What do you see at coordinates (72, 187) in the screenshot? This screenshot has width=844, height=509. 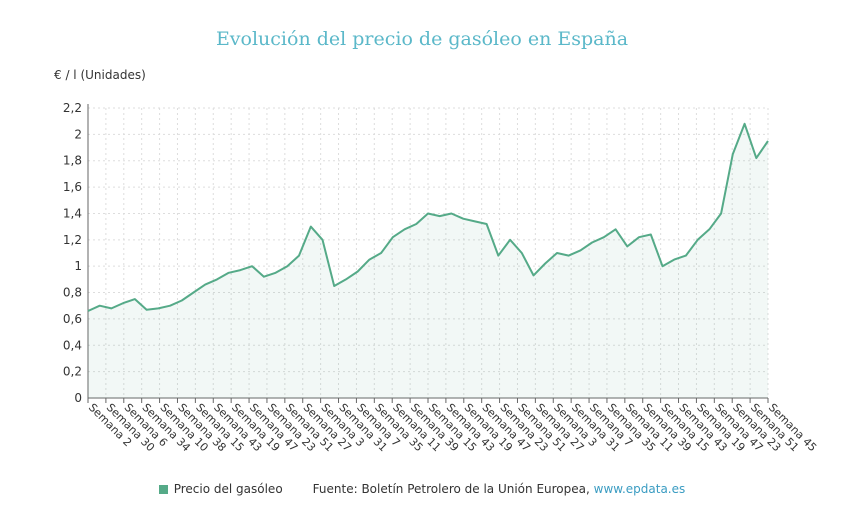 I see `y-tick-label: 1,6` at bounding box center [72, 187].